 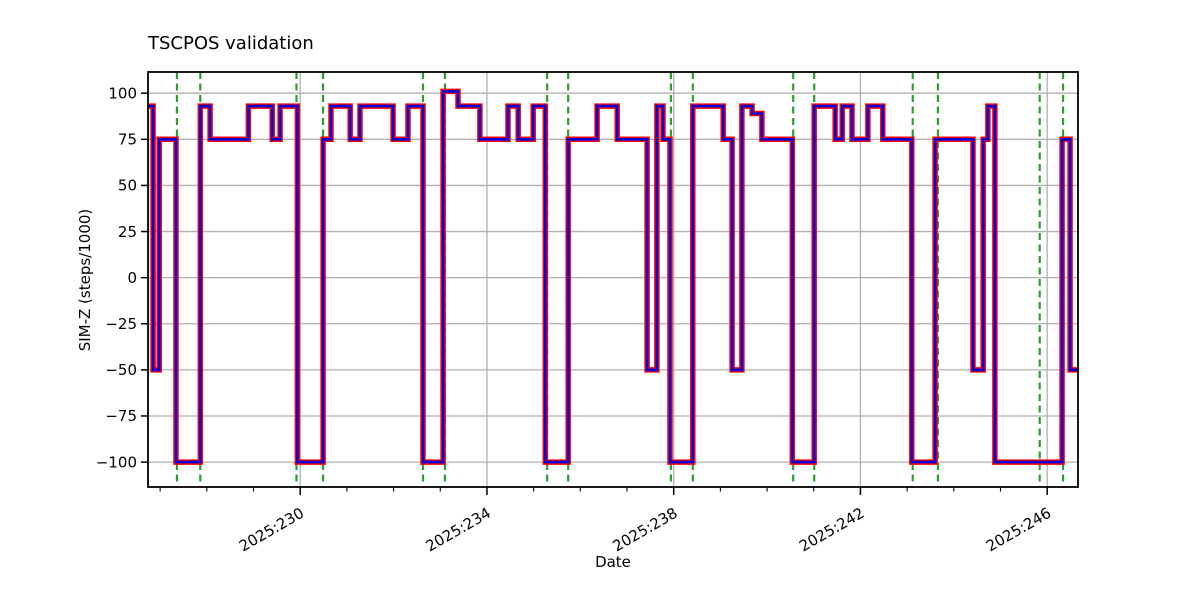 I want to click on y-axis-label: SIM-Z (steps/1000), so click(x=85, y=280).